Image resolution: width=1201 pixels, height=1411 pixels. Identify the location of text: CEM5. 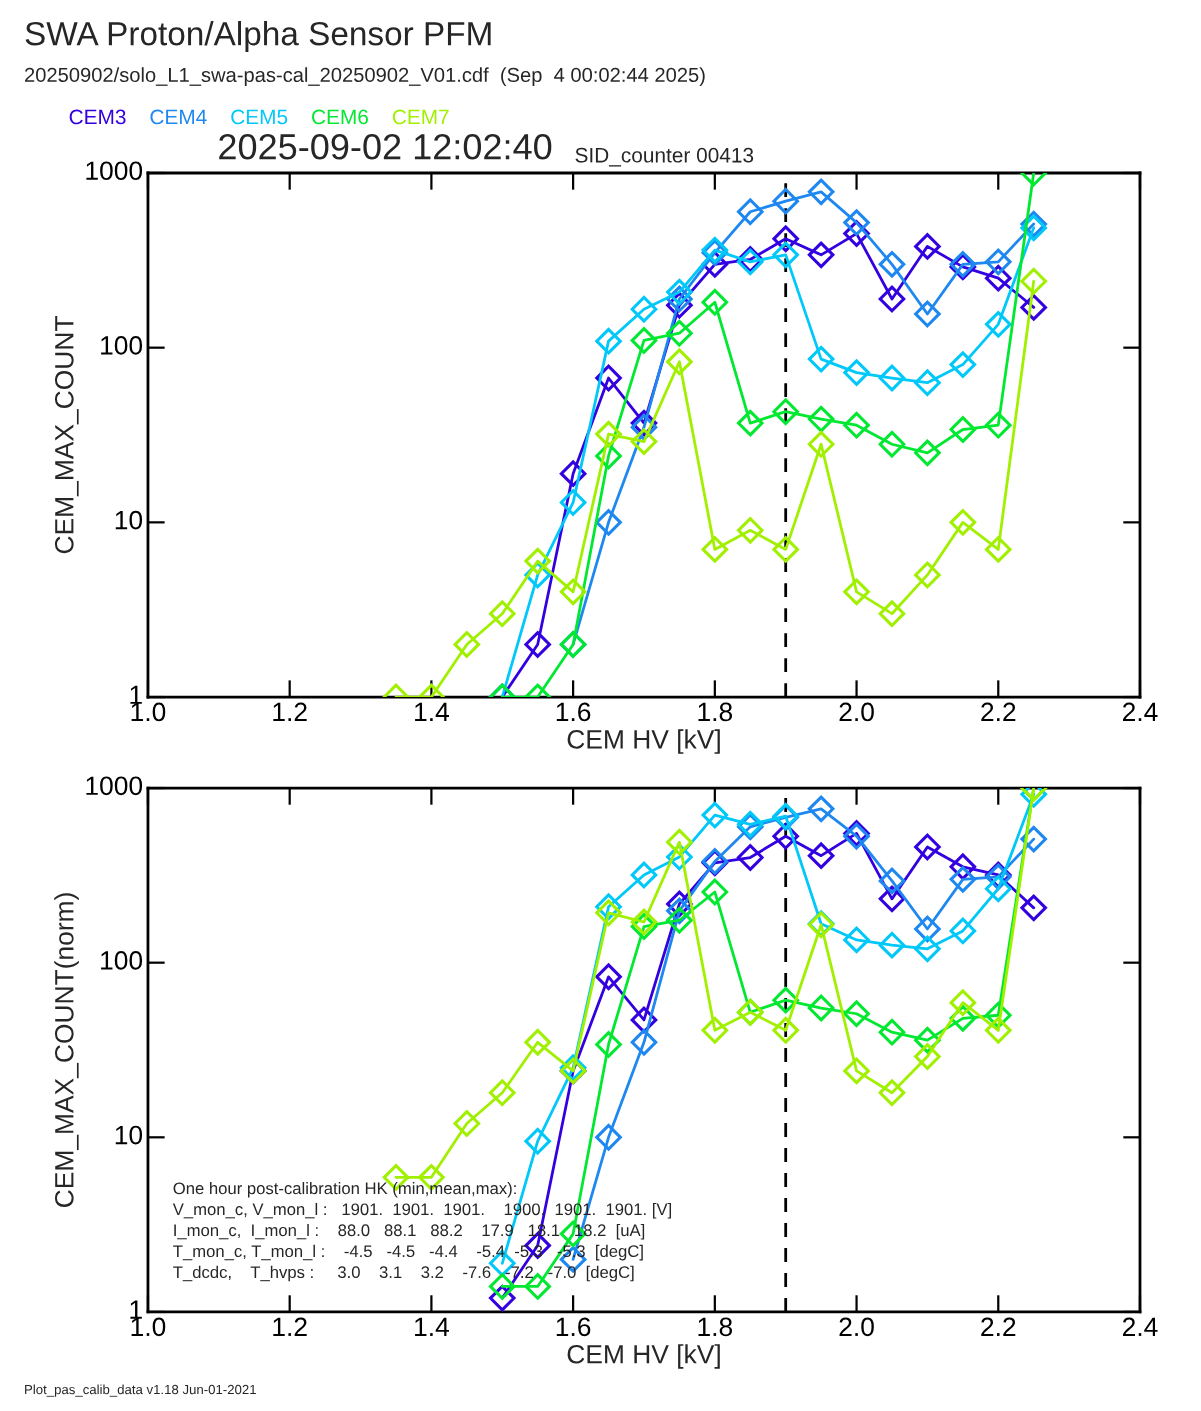
(259, 117).